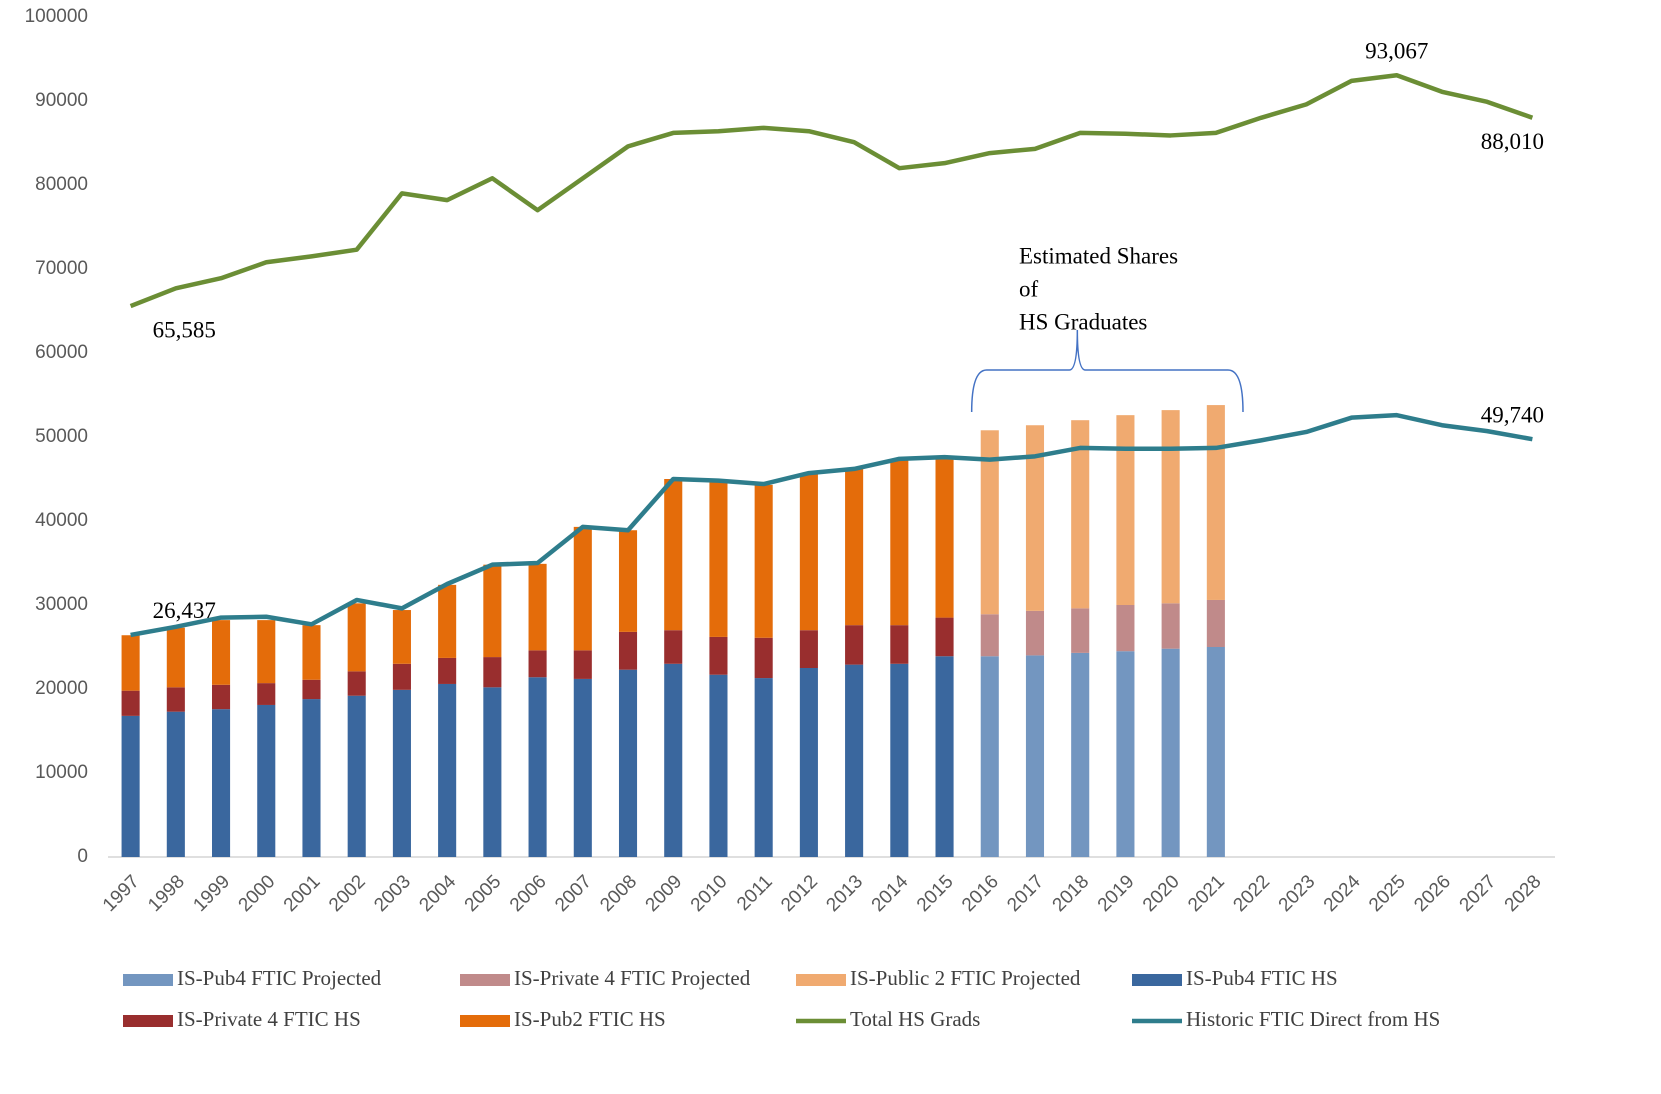  Describe the element at coordinates (82, 856) in the screenshot. I see `y-tick-label: 0` at that location.